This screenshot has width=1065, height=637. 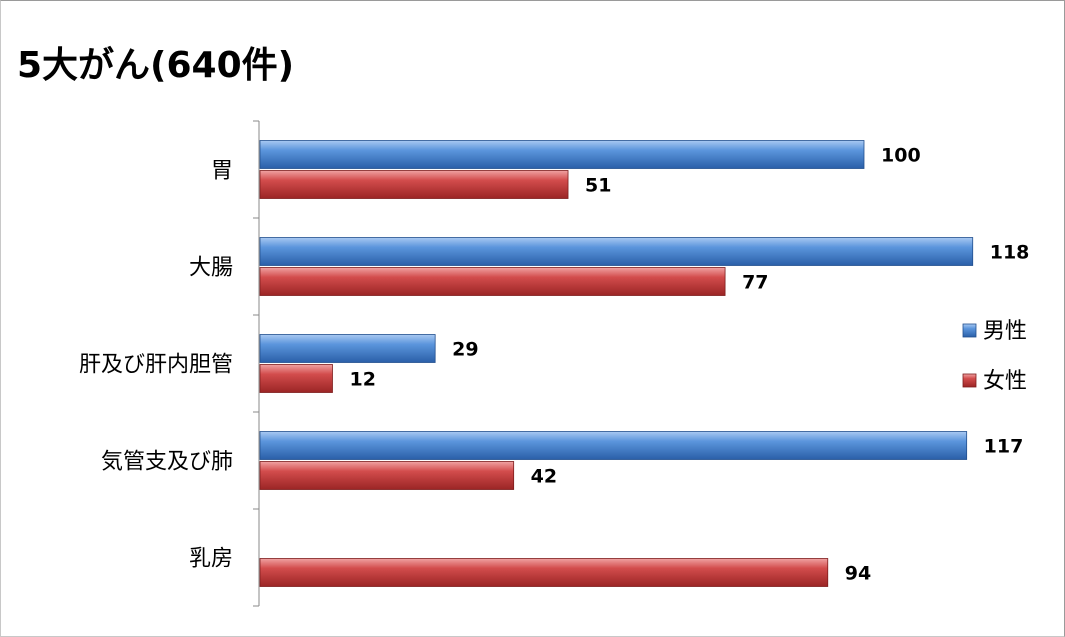 I want to click on data-label-female: 77, so click(x=755, y=283).